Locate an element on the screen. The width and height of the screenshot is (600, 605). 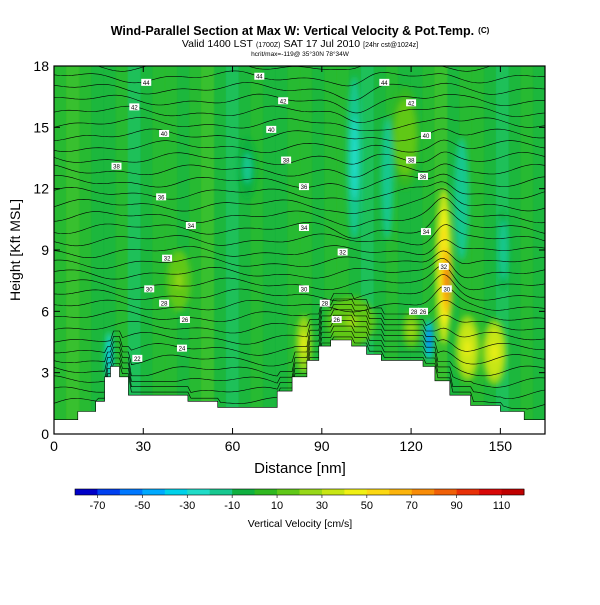
colorbar-tick-label: 90 is located at coordinates (457, 506).